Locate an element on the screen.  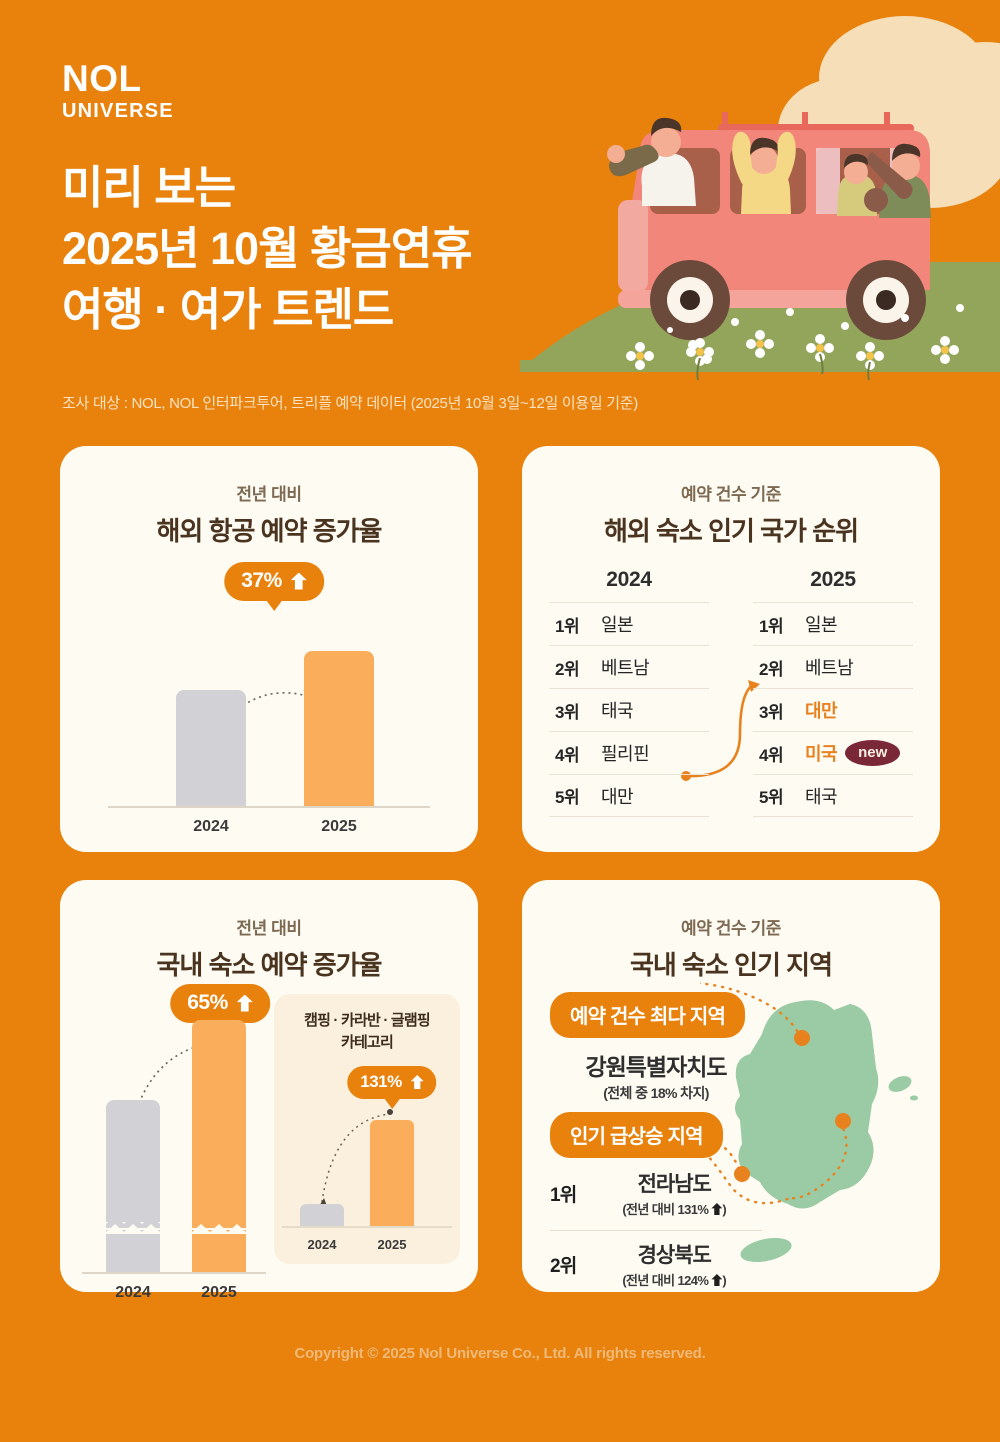
headline-line-1: 미리 보는 is located at coordinates (149, 187).